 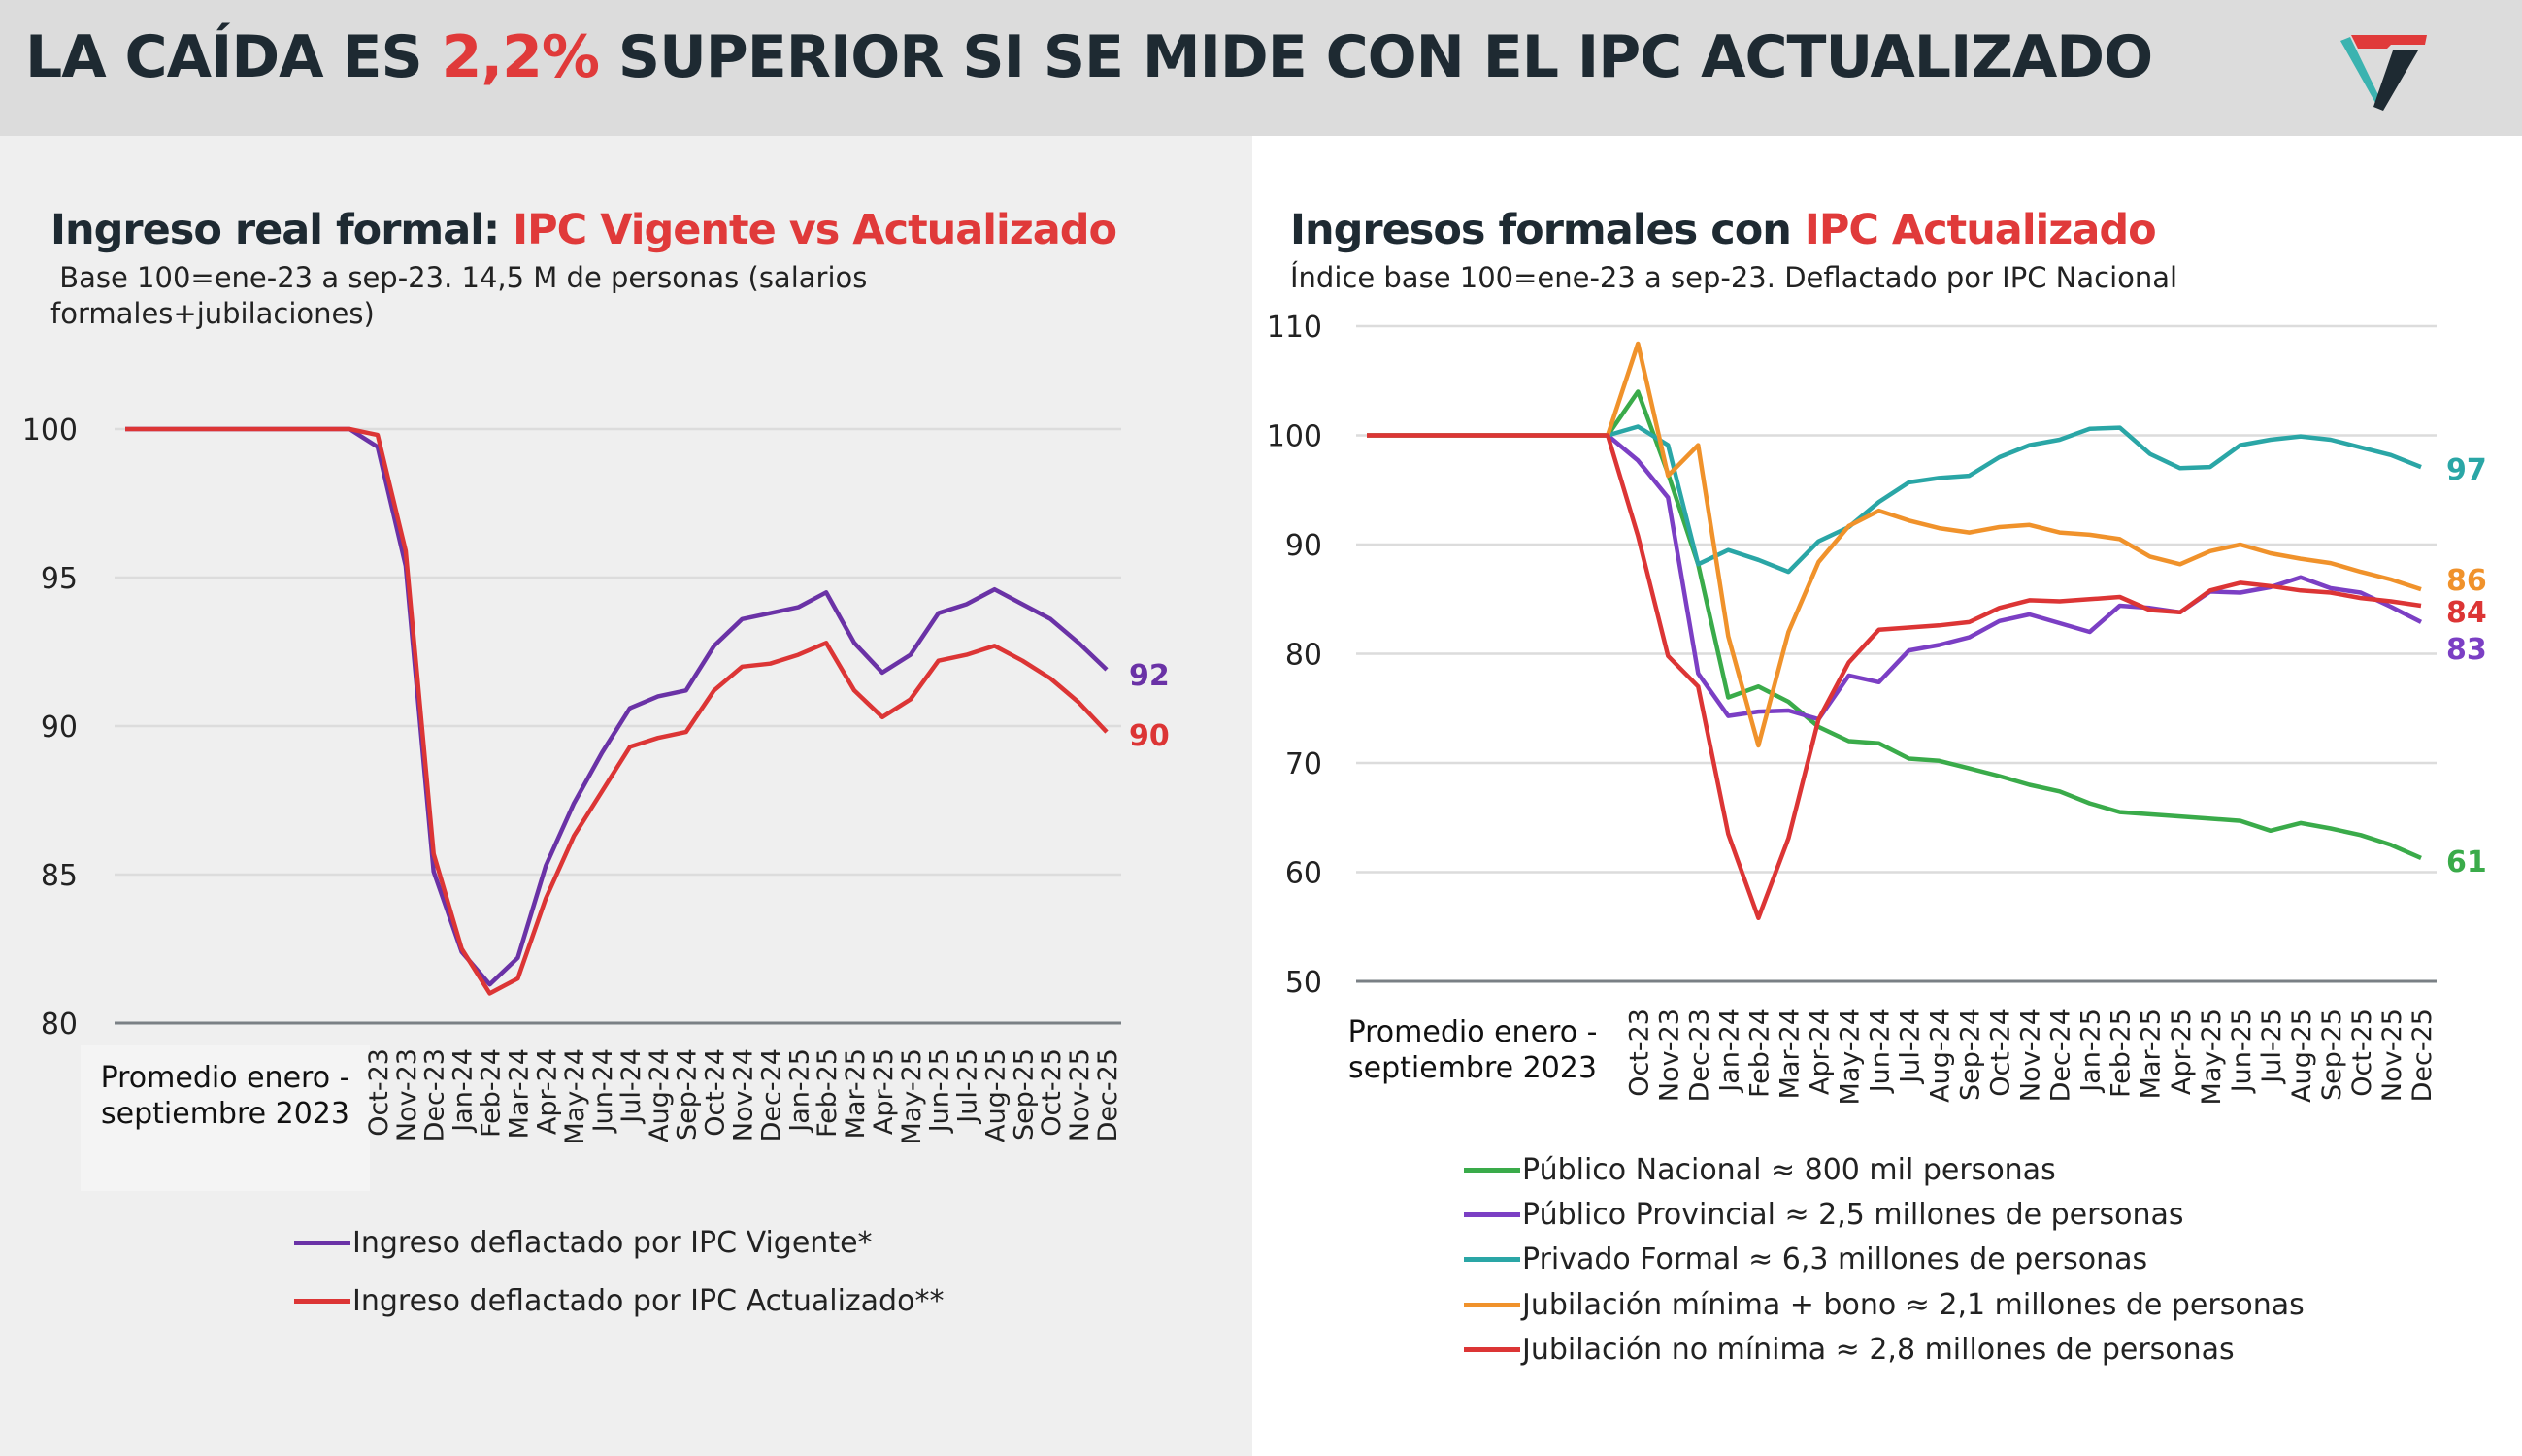 I want to click on x-tick-label: Jan-24, so click(x=1729, y=1051).